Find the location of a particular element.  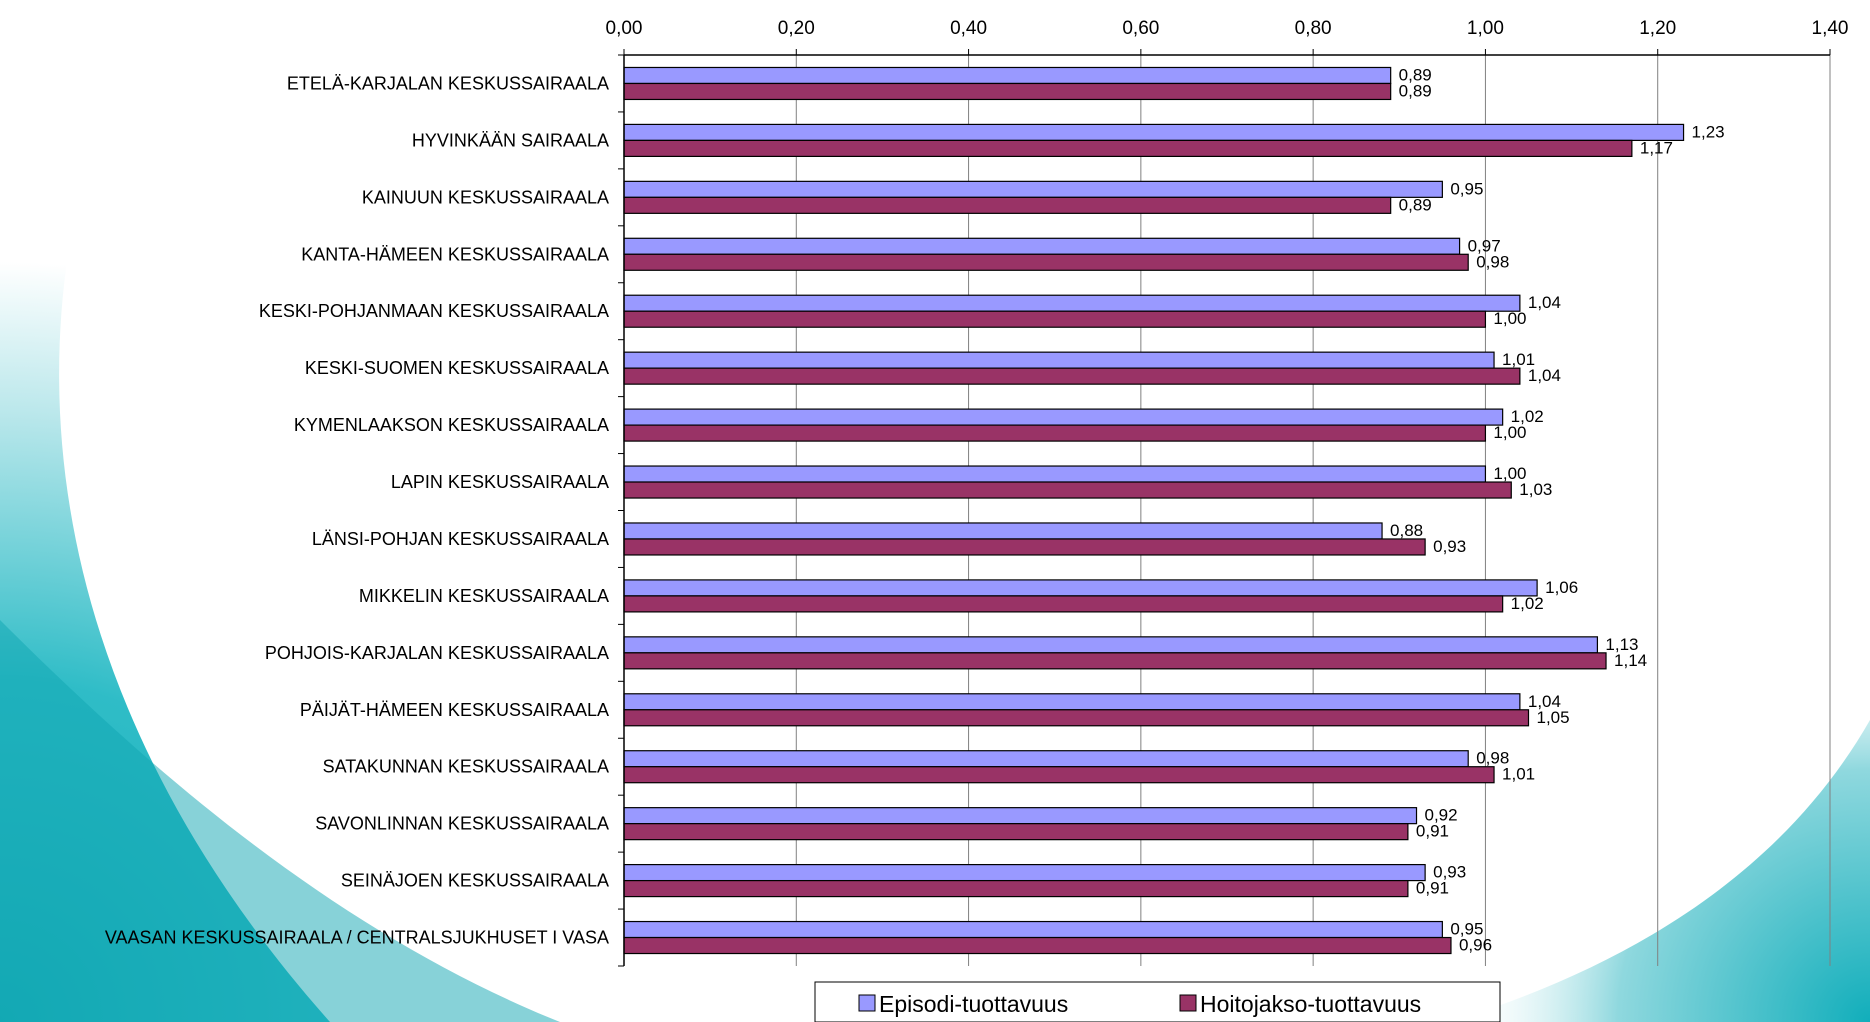

category-label: KYMENLAAKSON KESKUSSAIRAALA is located at coordinates (451, 425).